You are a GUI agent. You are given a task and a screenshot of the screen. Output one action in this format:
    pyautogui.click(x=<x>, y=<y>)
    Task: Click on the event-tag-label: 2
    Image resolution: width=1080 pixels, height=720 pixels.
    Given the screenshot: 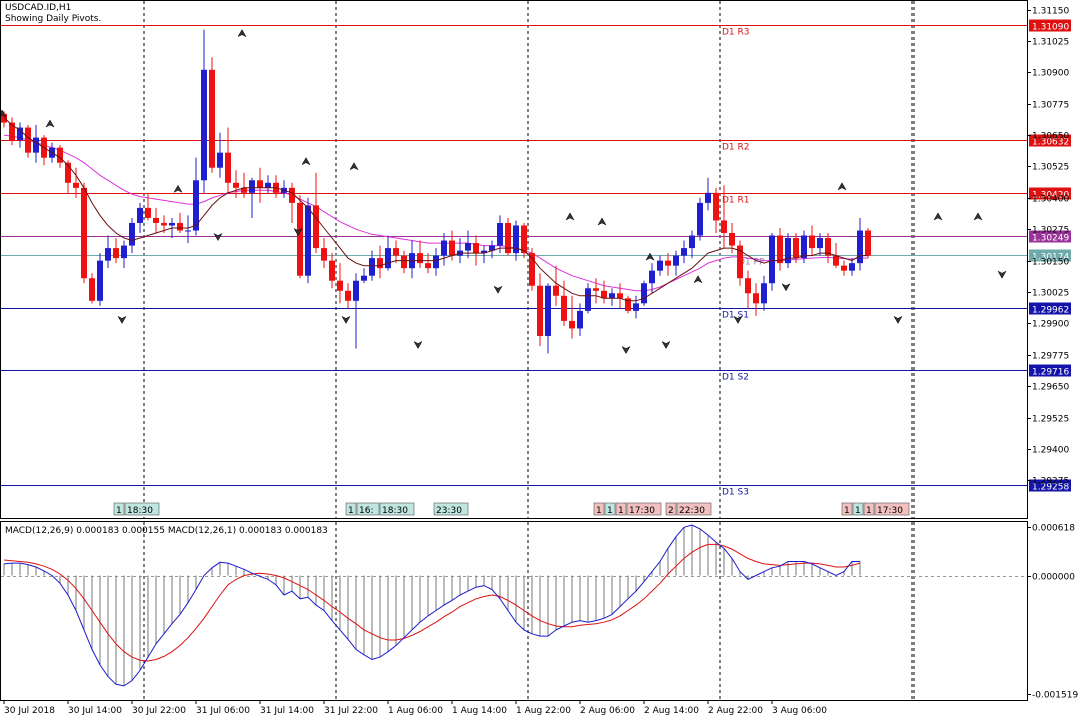 What is the action you would take?
    pyautogui.click(x=671, y=511)
    